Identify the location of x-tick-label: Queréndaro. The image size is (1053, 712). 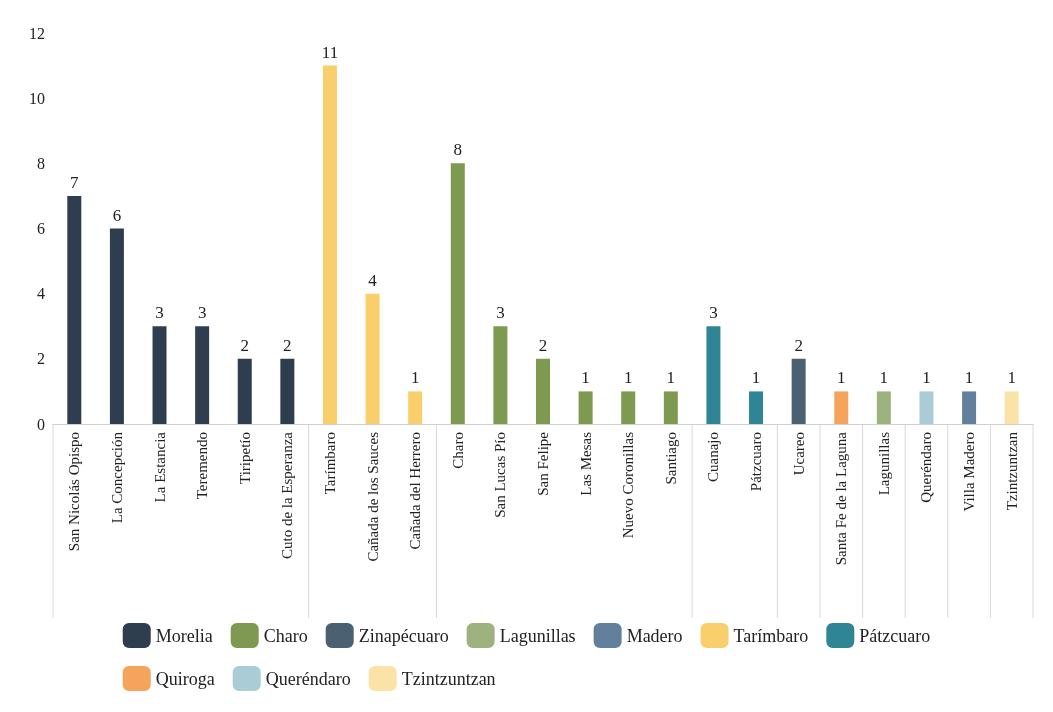
(926, 467).